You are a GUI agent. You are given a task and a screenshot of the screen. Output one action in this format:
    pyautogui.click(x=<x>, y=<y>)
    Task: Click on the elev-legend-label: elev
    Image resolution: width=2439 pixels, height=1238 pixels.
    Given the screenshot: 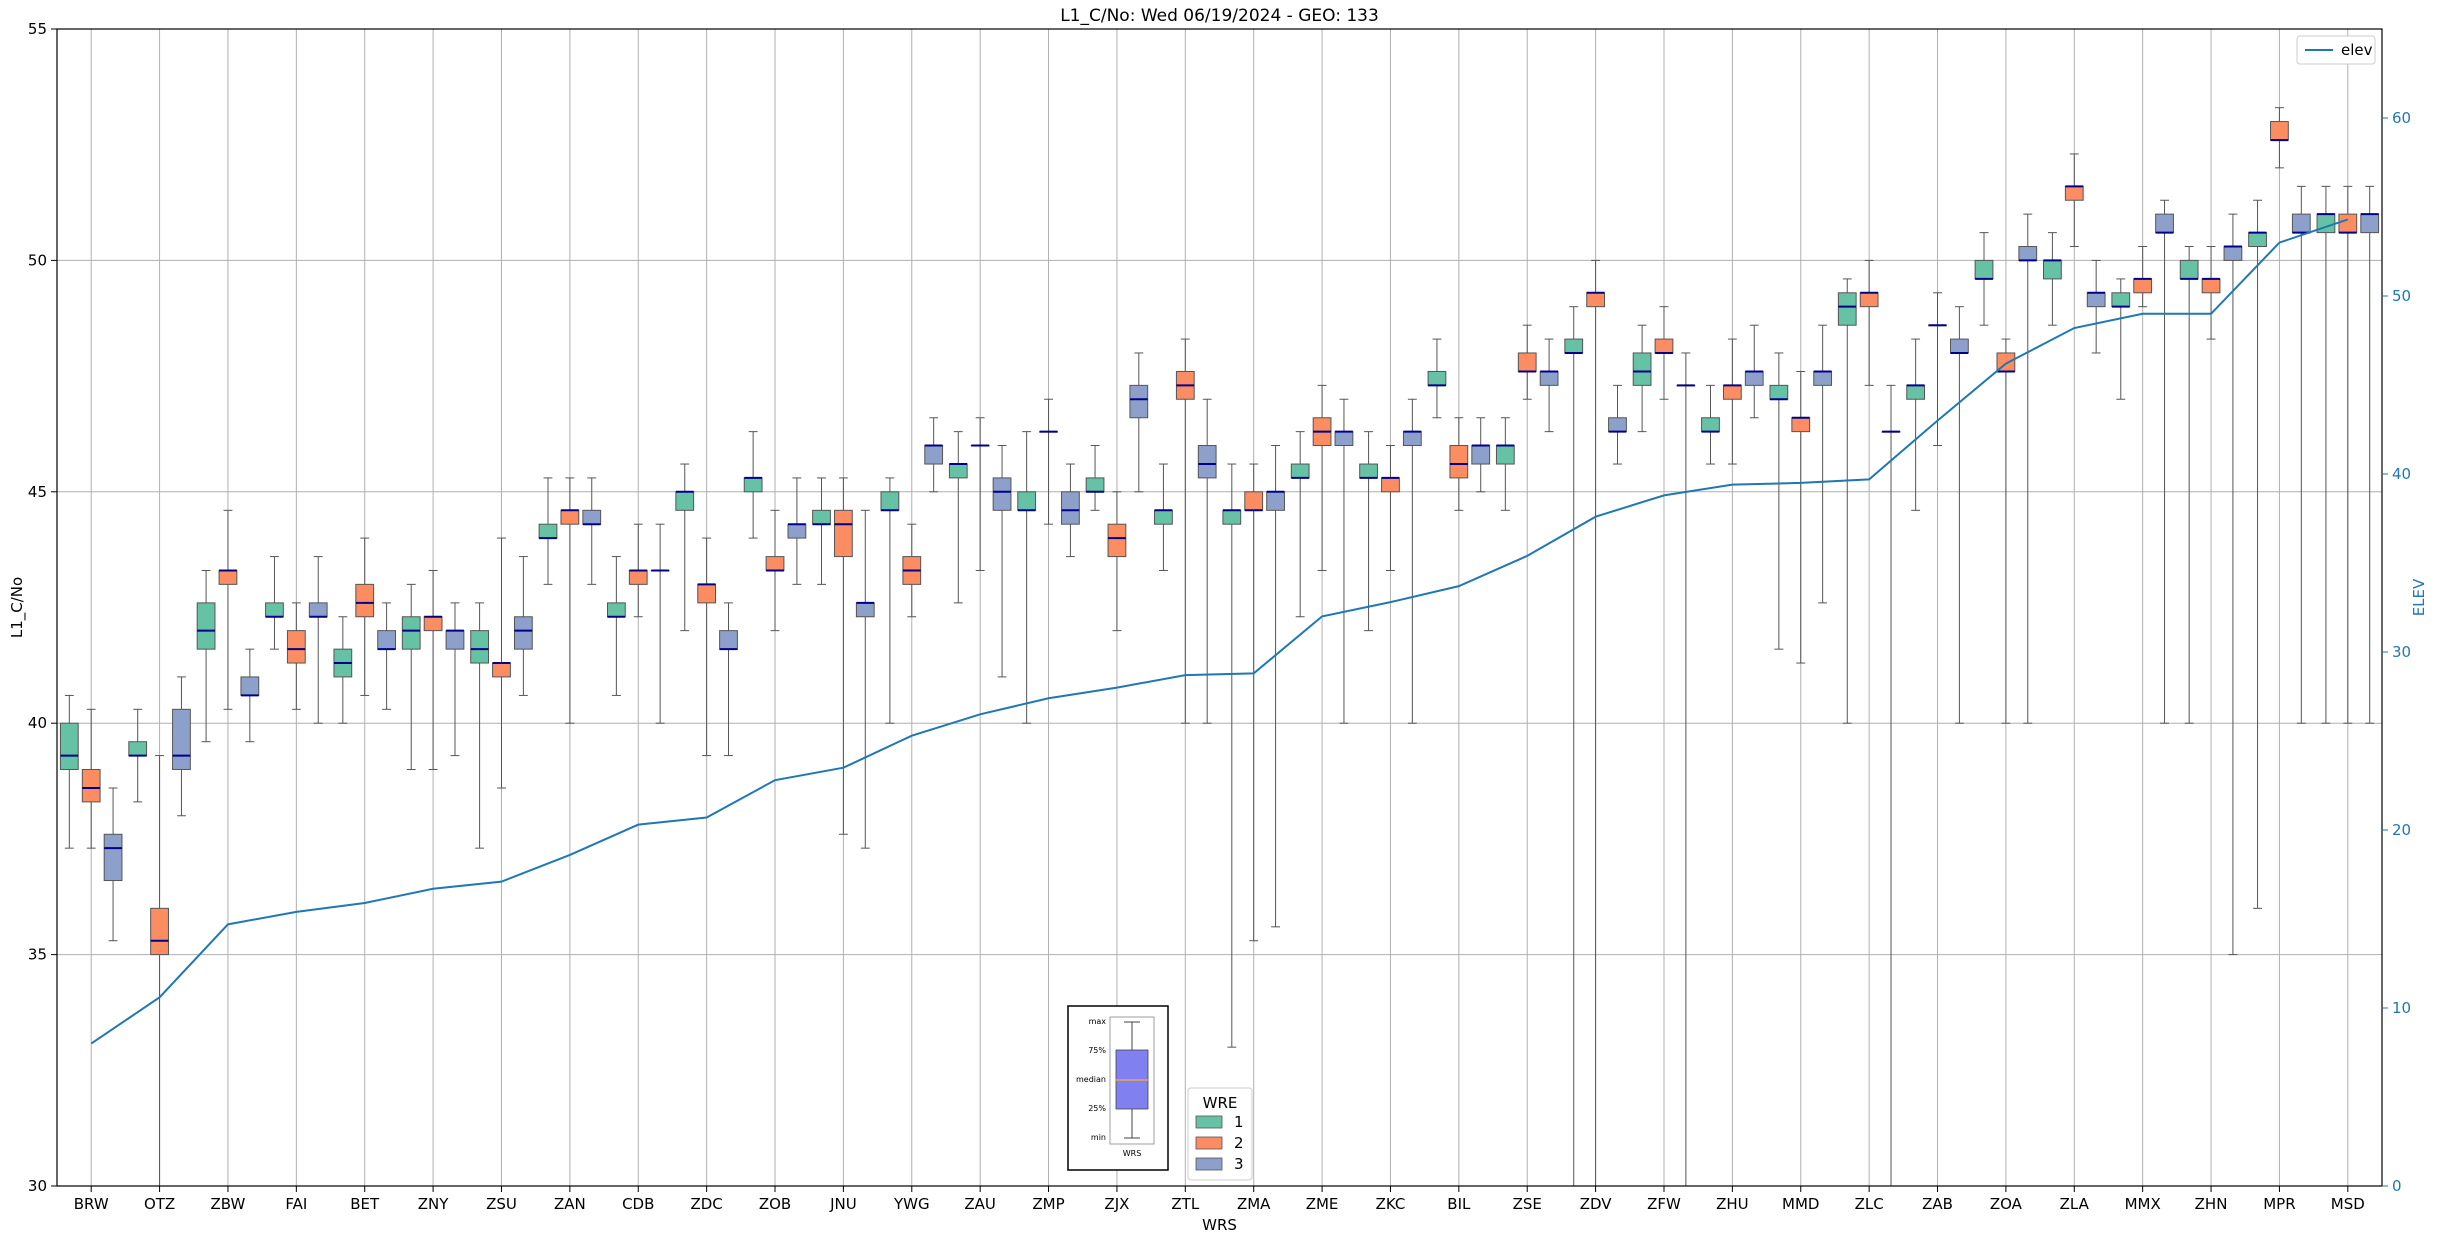 What is the action you would take?
    pyautogui.click(x=2357, y=50)
    